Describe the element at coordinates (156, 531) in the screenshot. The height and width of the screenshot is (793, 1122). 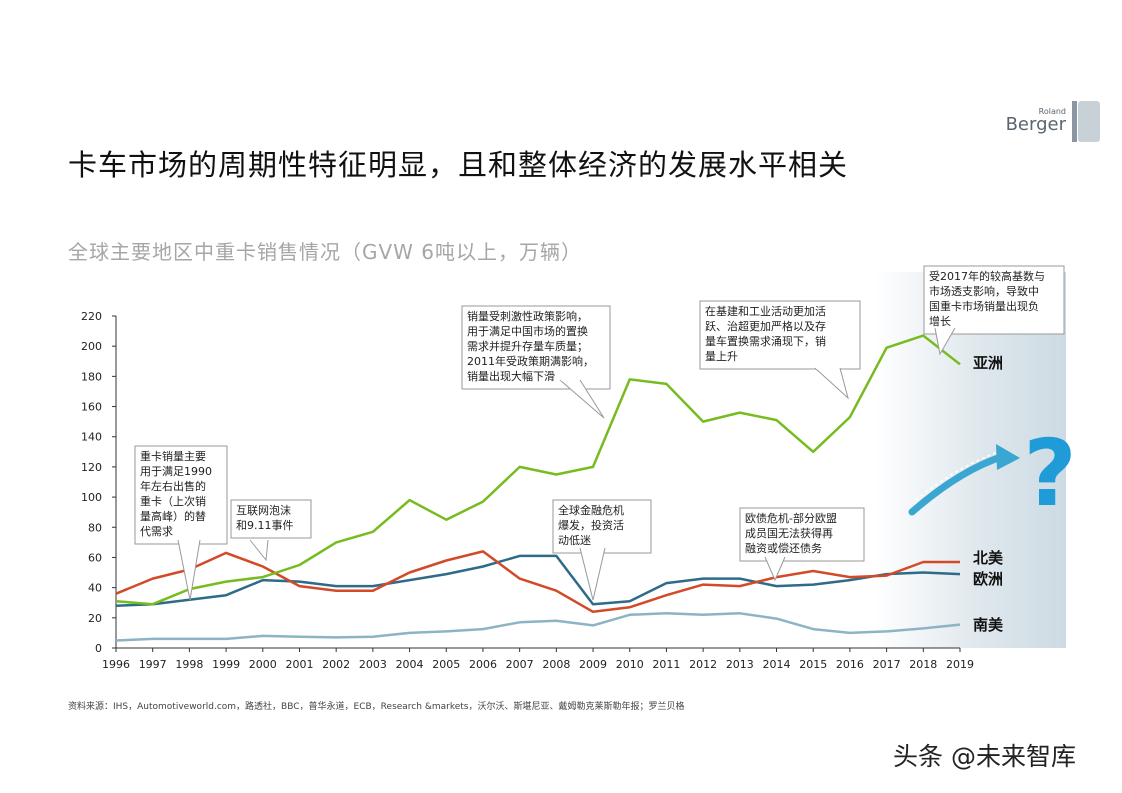
I see `callout-text: 代需求` at that location.